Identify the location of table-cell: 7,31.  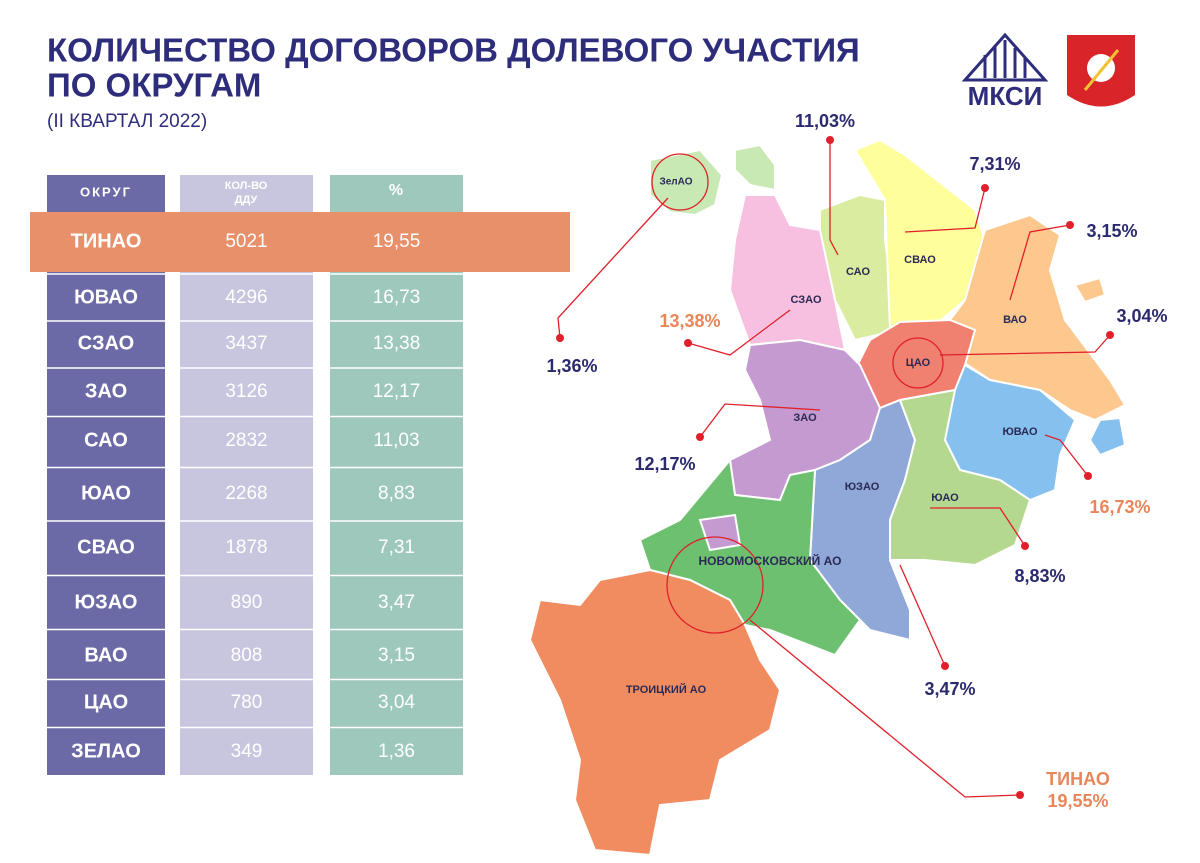
(396, 547).